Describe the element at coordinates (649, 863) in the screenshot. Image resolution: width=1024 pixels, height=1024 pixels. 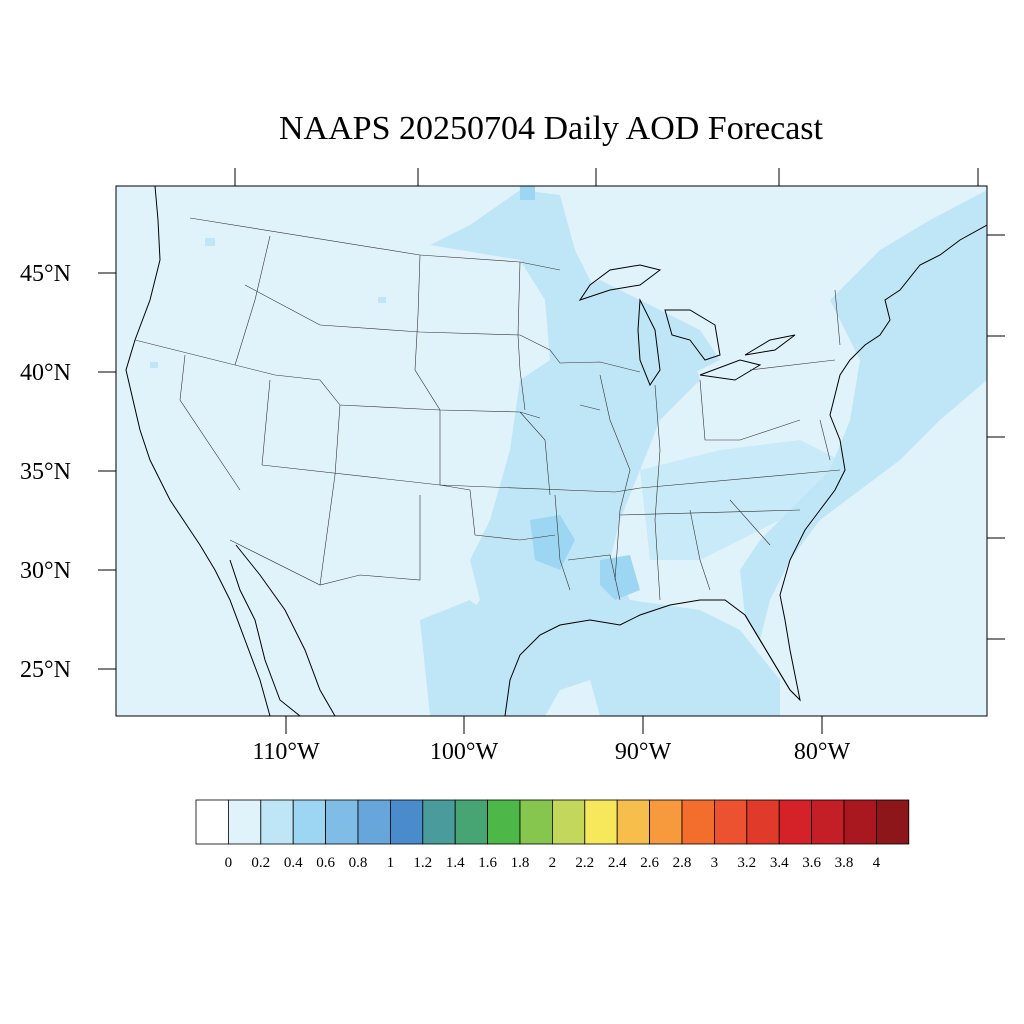
I see `colorbar-tick-label: 2.6` at that location.